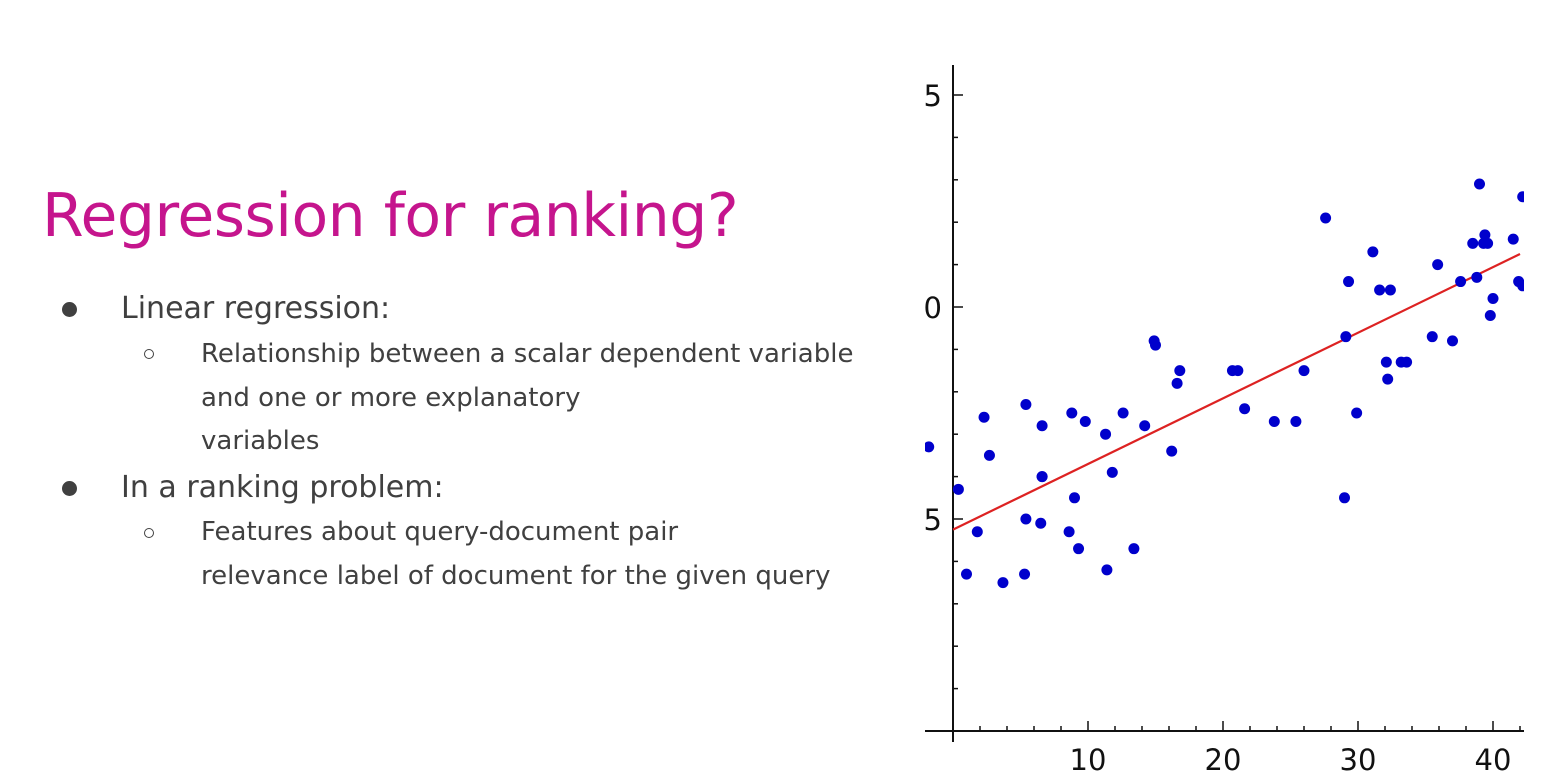  What do you see at coordinates (1493, 759) in the screenshot?
I see `x-tick-label: 40` at bounding box center [1493, 759].